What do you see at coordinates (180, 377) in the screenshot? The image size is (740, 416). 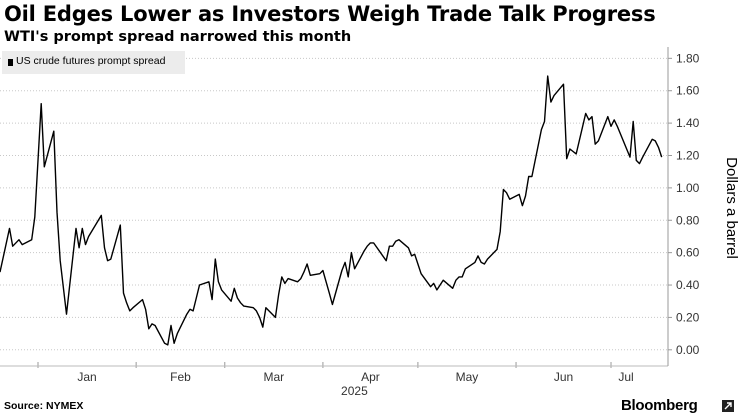 I see `x-tick-label: Feb` at bounding box center [180, 377].